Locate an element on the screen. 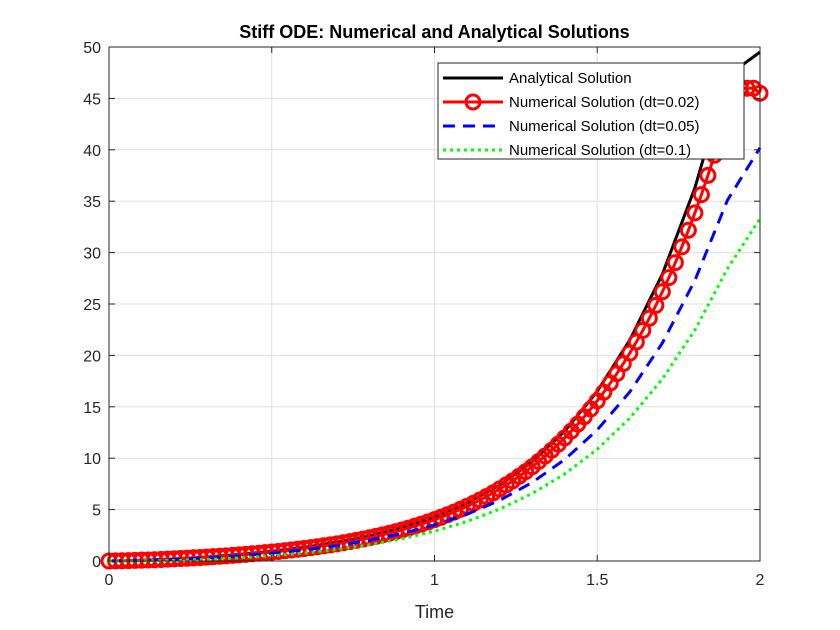  x-axis-label: Time is located at coordinates (434, 612).